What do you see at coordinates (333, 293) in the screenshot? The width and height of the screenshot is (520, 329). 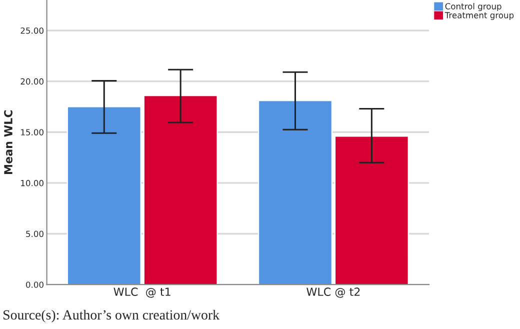 I see `x-tick-label: WLC @ t2` at bounding box center [333, 293].